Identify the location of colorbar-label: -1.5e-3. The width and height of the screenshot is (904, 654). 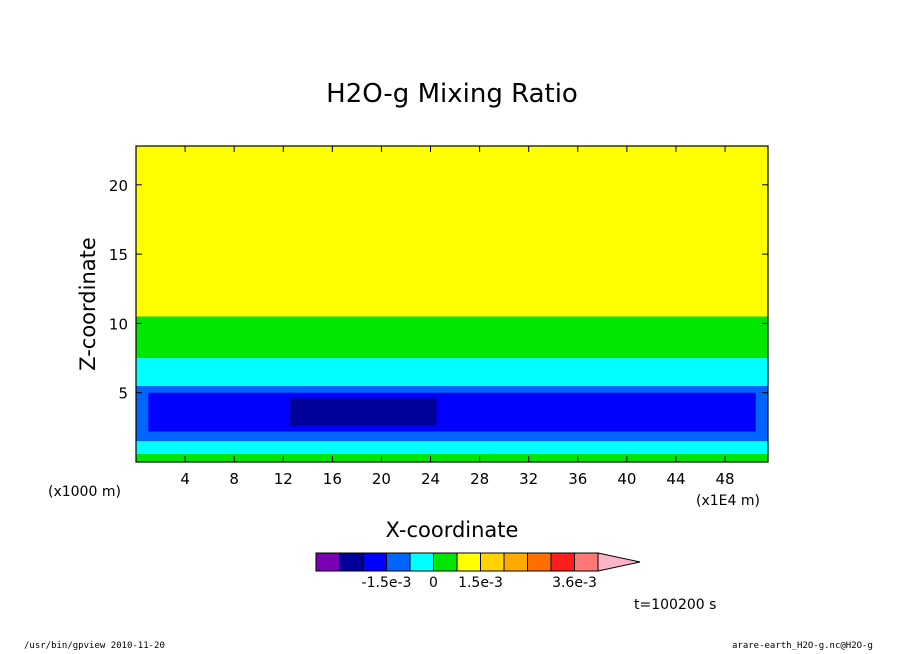
(387, 583).